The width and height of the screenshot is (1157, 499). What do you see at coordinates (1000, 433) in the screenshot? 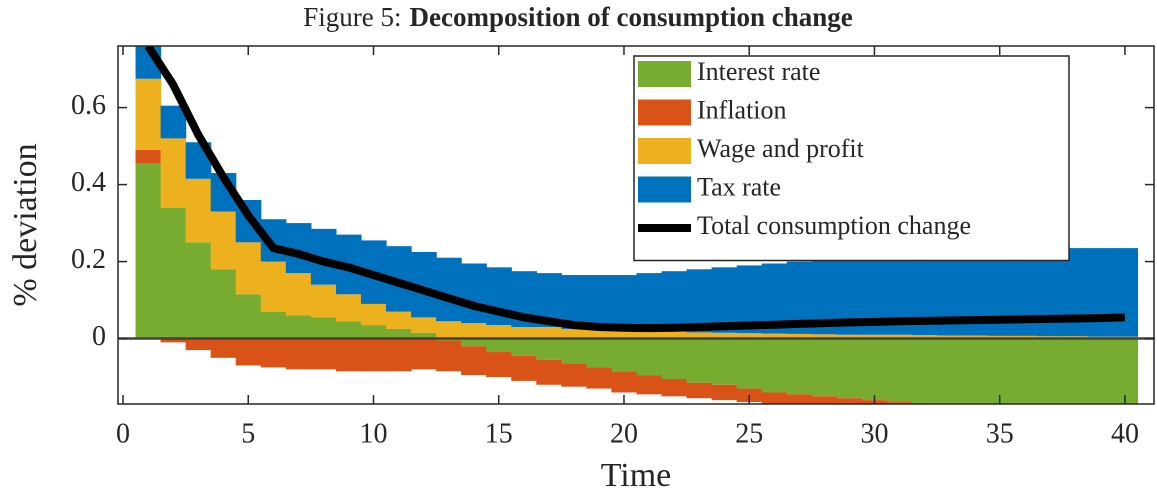
I see `x-tick-label: 35` at bounding box center [1000, 433].